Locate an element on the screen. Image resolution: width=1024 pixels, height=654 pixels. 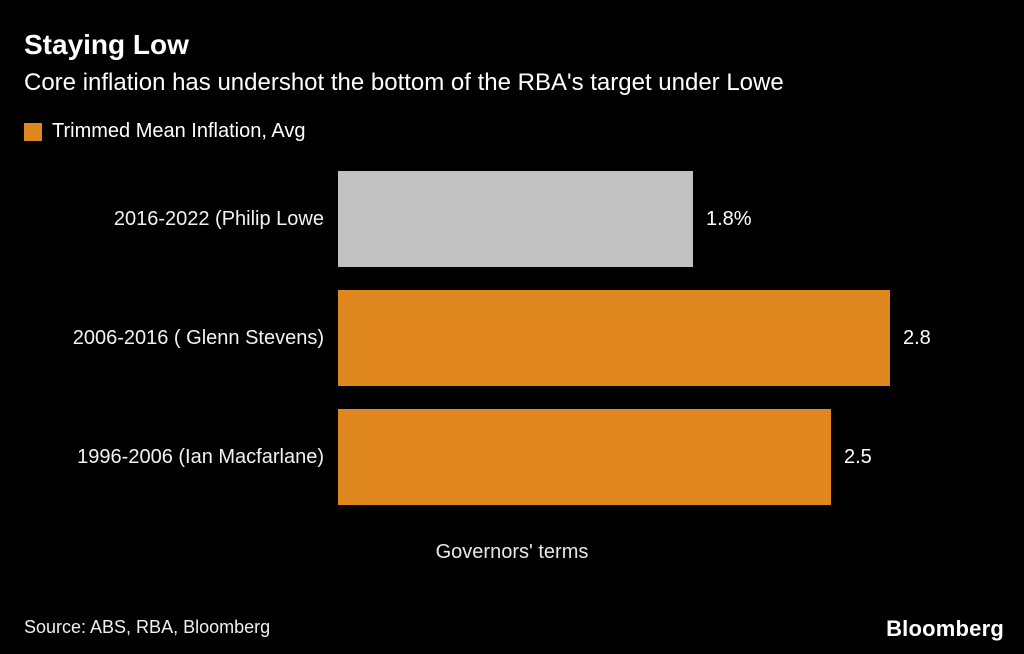
bar-row: 1996-2006 (Ian Macfarlane) 2.5 is located at coordinates (512, 457).